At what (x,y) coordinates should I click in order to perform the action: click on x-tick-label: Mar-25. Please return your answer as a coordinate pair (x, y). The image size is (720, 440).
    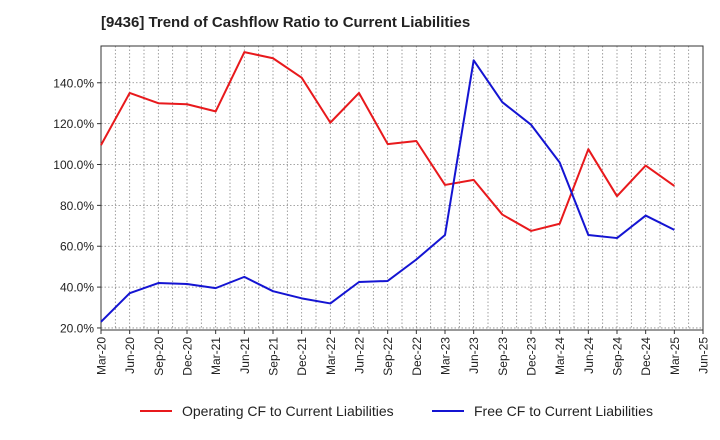
    Looking at the image, I should click on (675, 356).